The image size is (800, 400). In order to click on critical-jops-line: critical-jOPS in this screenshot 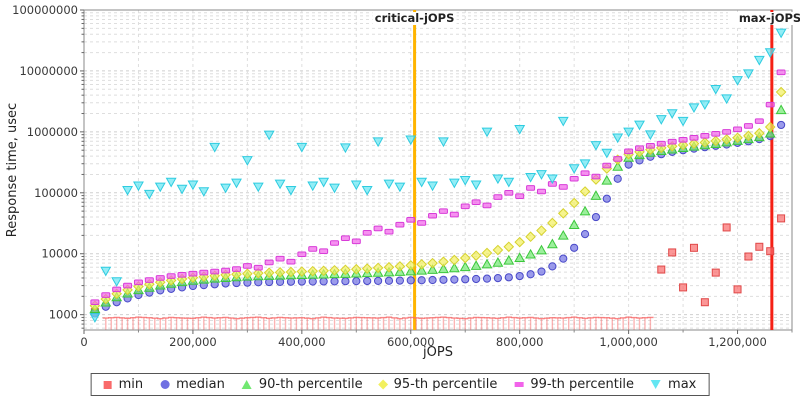, I will do `click(414, 170)`.